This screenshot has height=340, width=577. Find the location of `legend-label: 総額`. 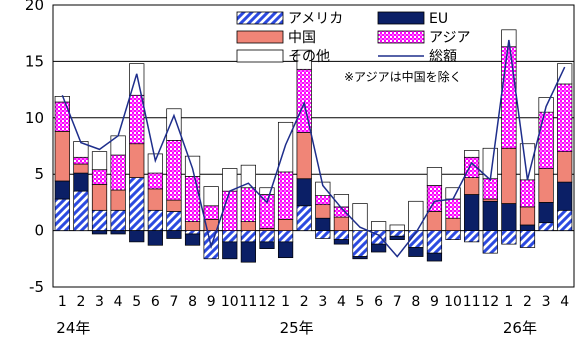

legend-label: 総額 is located at coordinates (443, 57).